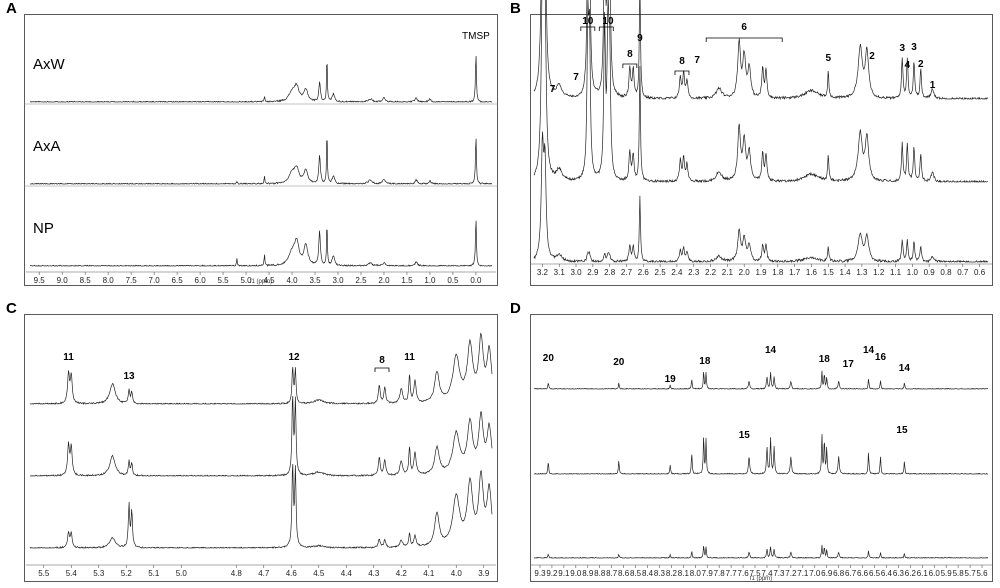 This screenshot has width=1000, height=588. What do you see at coordinates (99, 573) in the screenshot?
I see `c-tick-label: 5.3` at bounding box center [99, 573].